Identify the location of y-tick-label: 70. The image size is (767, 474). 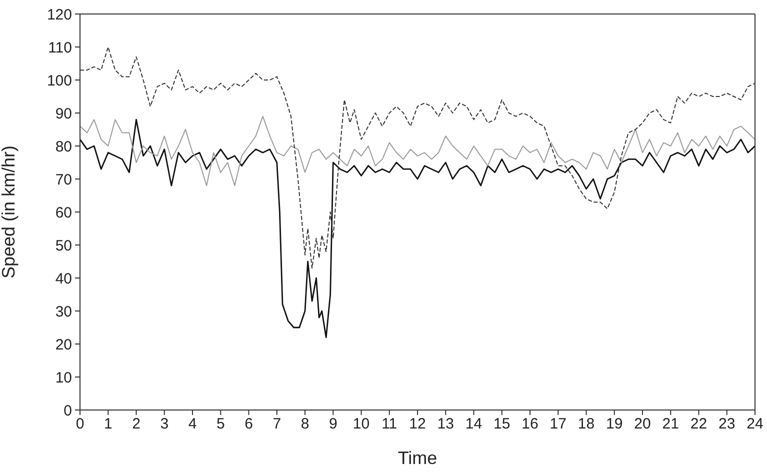
(63, 179).